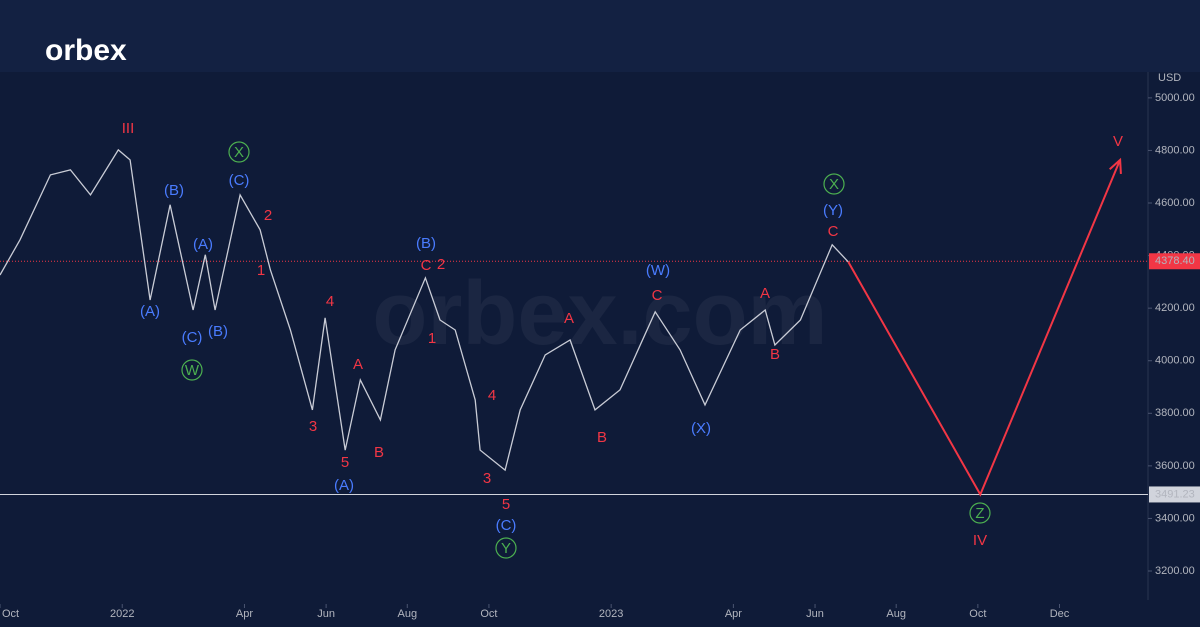 This screenshot has width=1200, height=627. I want to click on x-tick-label: 2022, so click(122, 614).